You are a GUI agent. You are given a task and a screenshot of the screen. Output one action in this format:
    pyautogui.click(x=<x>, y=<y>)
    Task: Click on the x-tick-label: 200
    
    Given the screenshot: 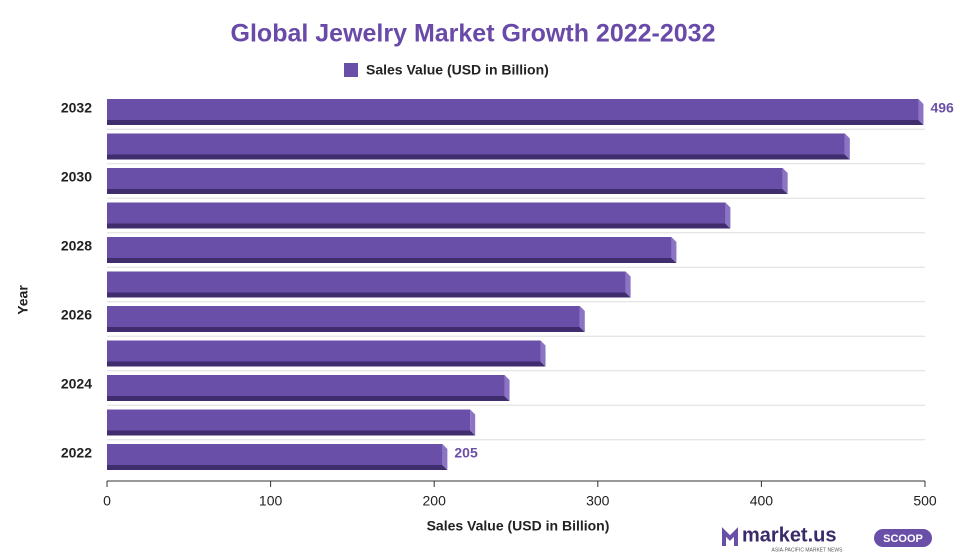 What is the action you would take?
    pyautogui.click(x=435, y=501)
    